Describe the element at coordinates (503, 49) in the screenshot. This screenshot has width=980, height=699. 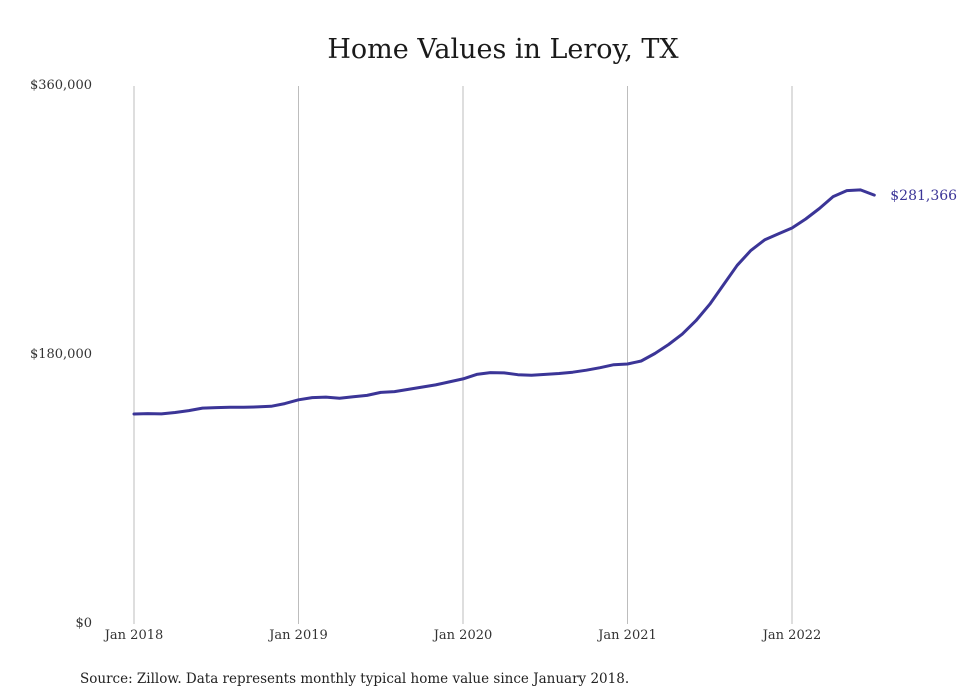
I see `chart-title: Home Values in Leroy, TX` at that location.